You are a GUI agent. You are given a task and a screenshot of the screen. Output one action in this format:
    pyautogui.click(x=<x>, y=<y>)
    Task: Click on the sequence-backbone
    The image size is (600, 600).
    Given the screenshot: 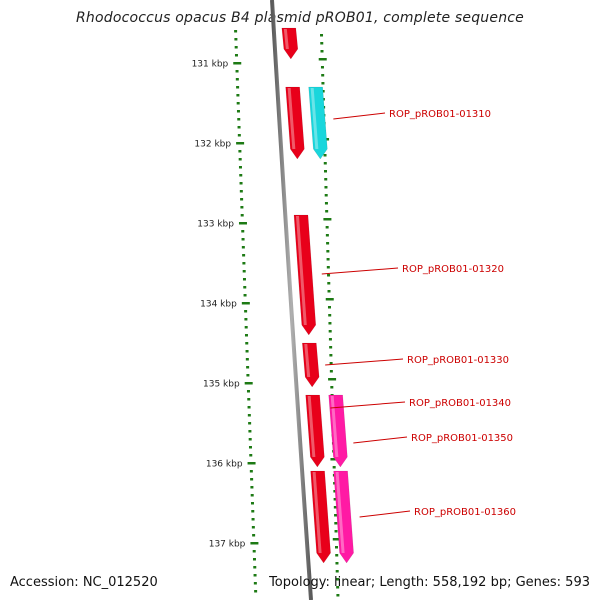 What is the action you would take?
    pyautogui.click(x=291, y=300)
    